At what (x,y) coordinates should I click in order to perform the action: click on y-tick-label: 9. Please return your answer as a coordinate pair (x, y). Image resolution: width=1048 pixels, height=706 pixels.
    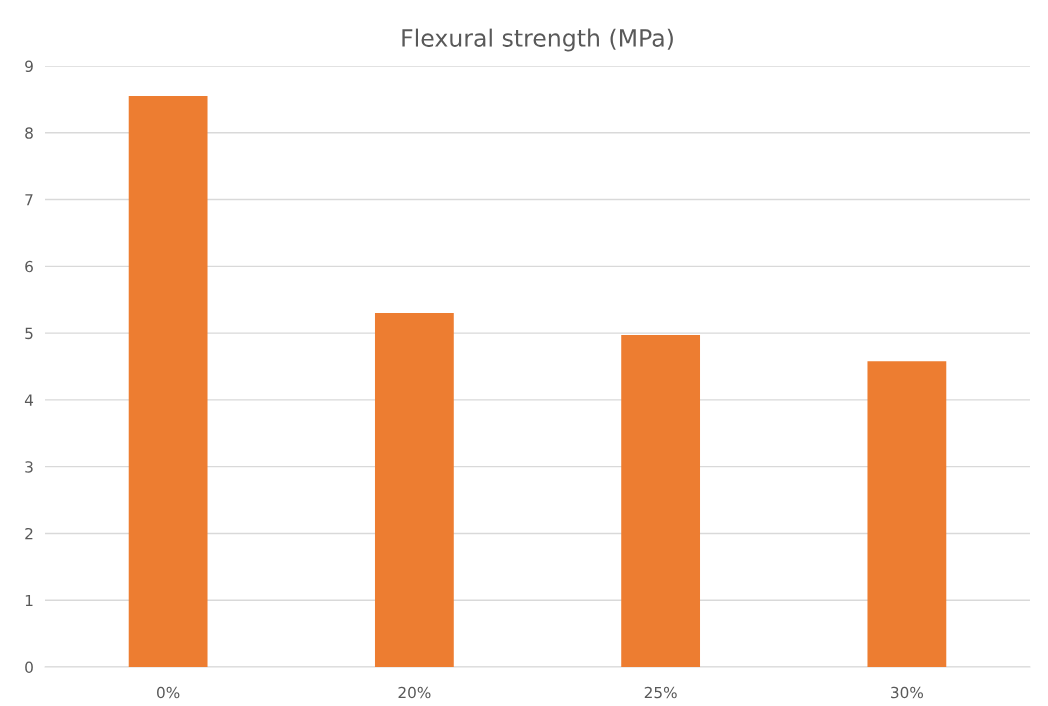
    Looking at the image, I should click on (29, 66).